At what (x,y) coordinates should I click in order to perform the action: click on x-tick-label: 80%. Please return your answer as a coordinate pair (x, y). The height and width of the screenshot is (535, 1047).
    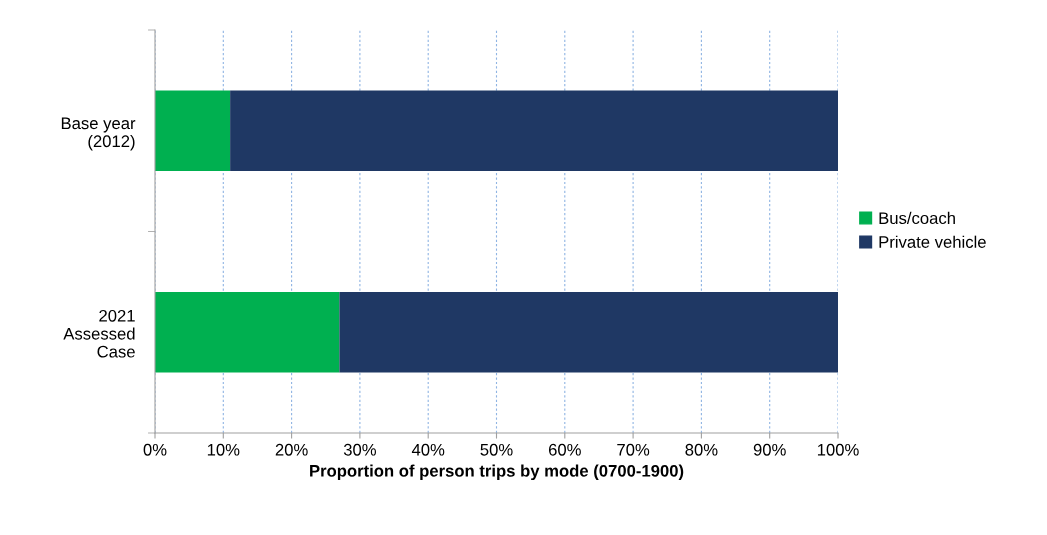
    Looking at the image, I should click on (701, 449).